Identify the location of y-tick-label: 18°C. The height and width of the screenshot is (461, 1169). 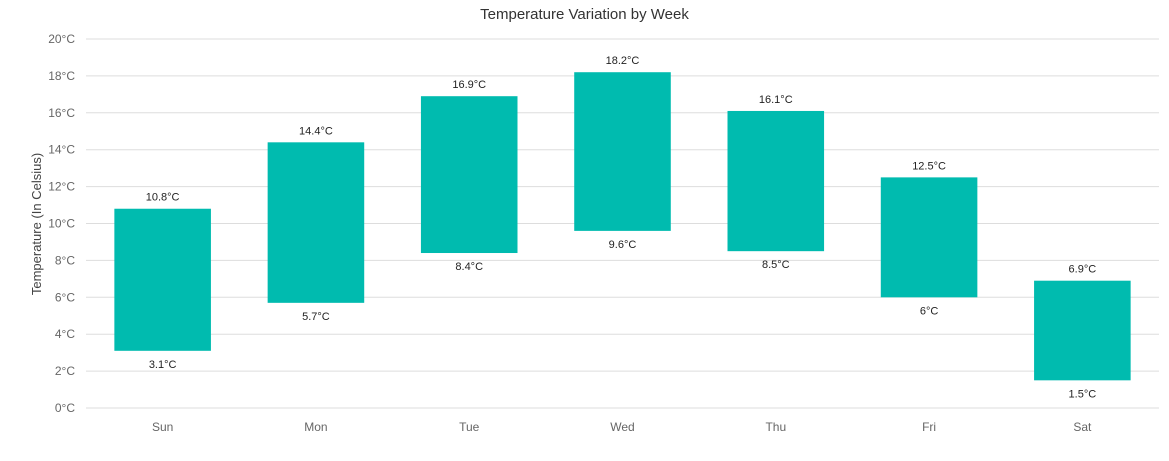
(61, 76).